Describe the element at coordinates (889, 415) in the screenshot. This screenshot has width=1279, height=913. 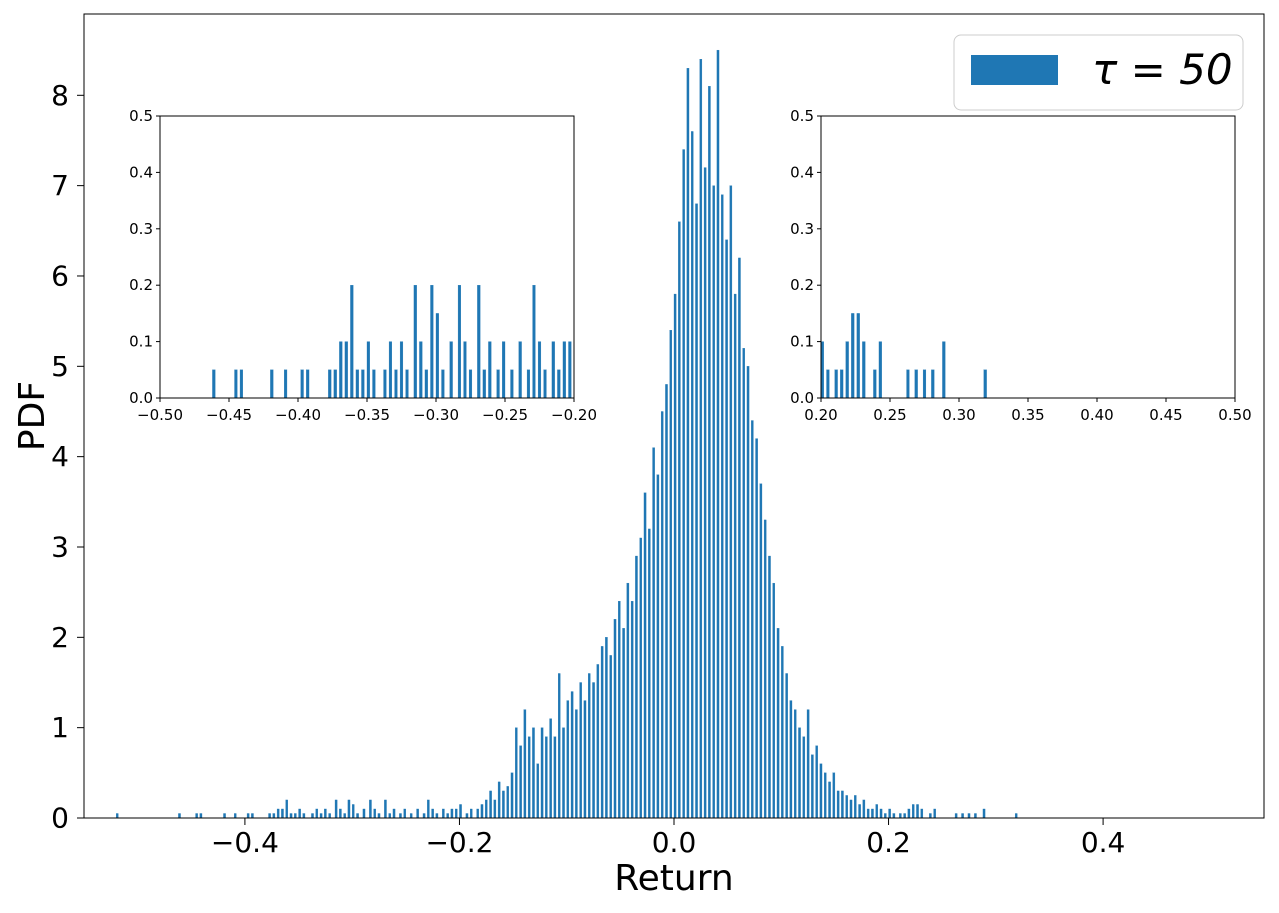
I see `inset-right-x-tick-label-1: 0.25` at that location.